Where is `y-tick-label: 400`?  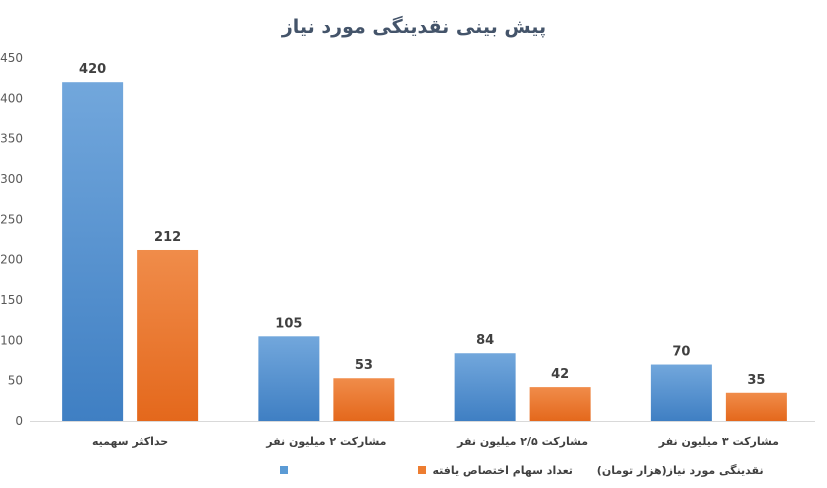
y-tick-label: 400 is located at coordinates (11, 98).